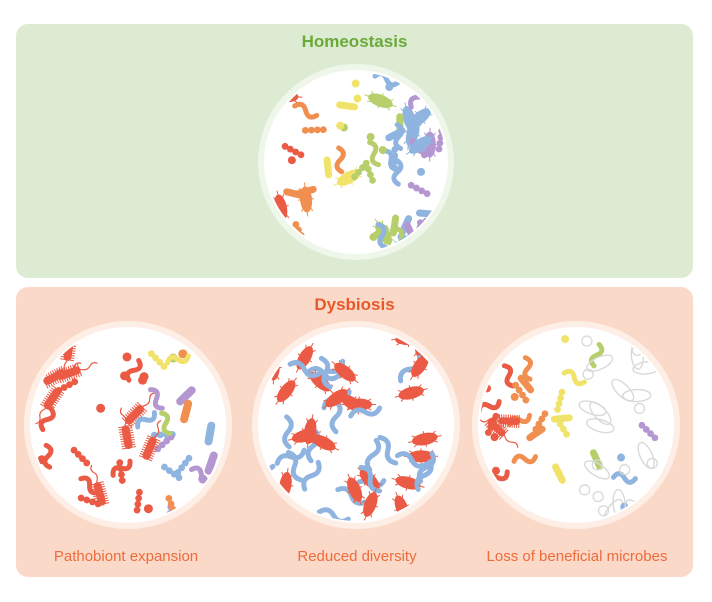  What do you see at coordinates (351, 425) in the screenshot?
I see `reduced-diversity-dish-microbes` at bounding box center [351, 425].